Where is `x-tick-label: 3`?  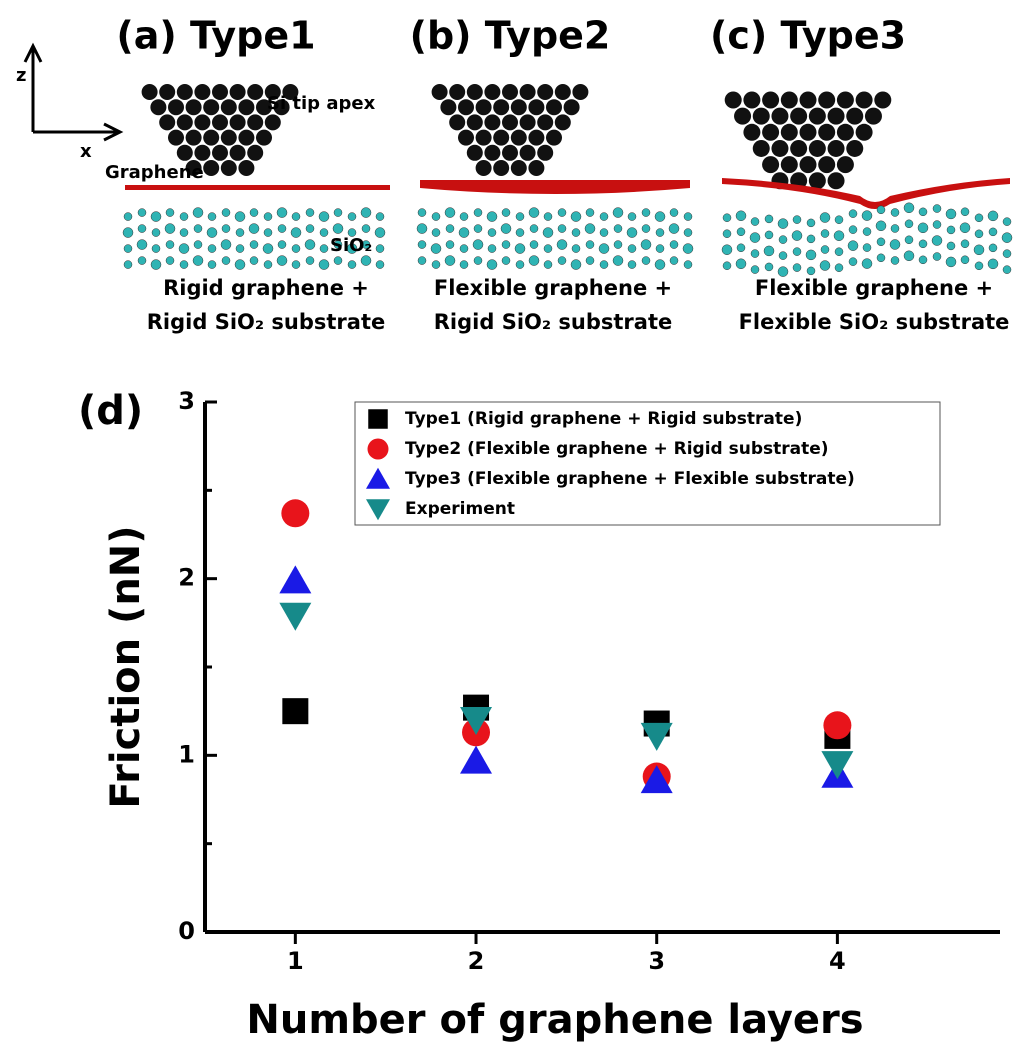
x-tick-label: 3 is located at coordinates (656, 961).